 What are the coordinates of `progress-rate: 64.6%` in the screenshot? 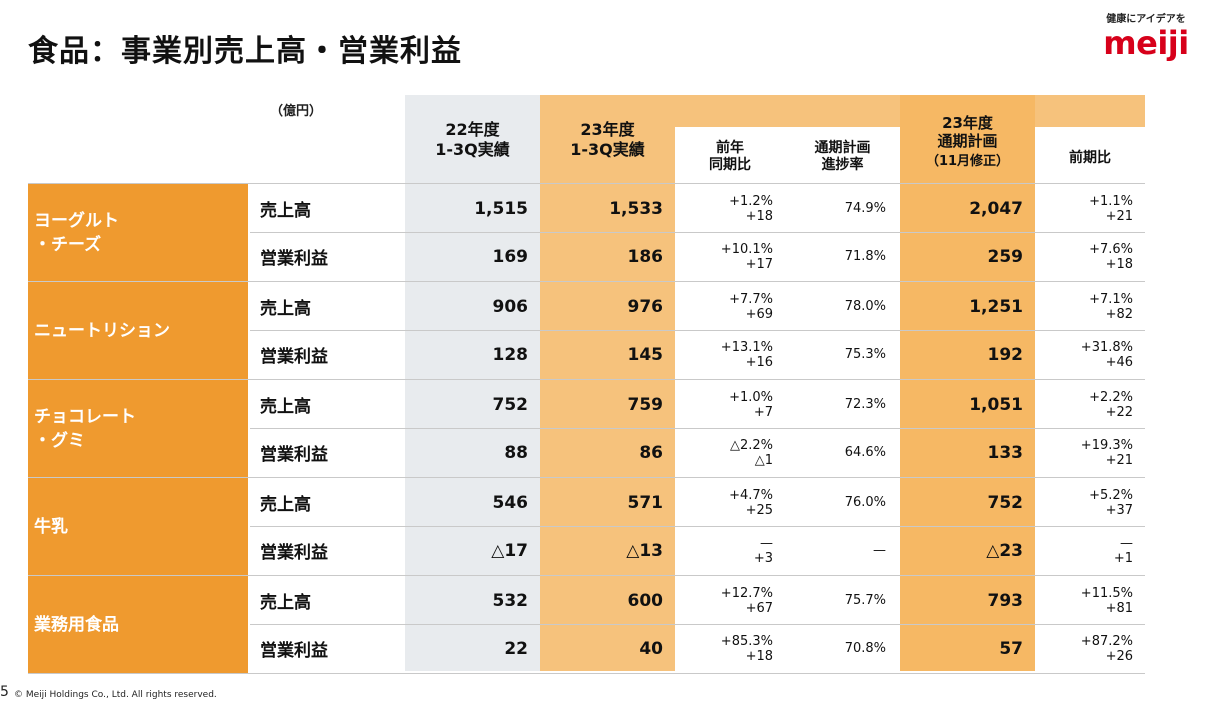 It's located at (865, 452).